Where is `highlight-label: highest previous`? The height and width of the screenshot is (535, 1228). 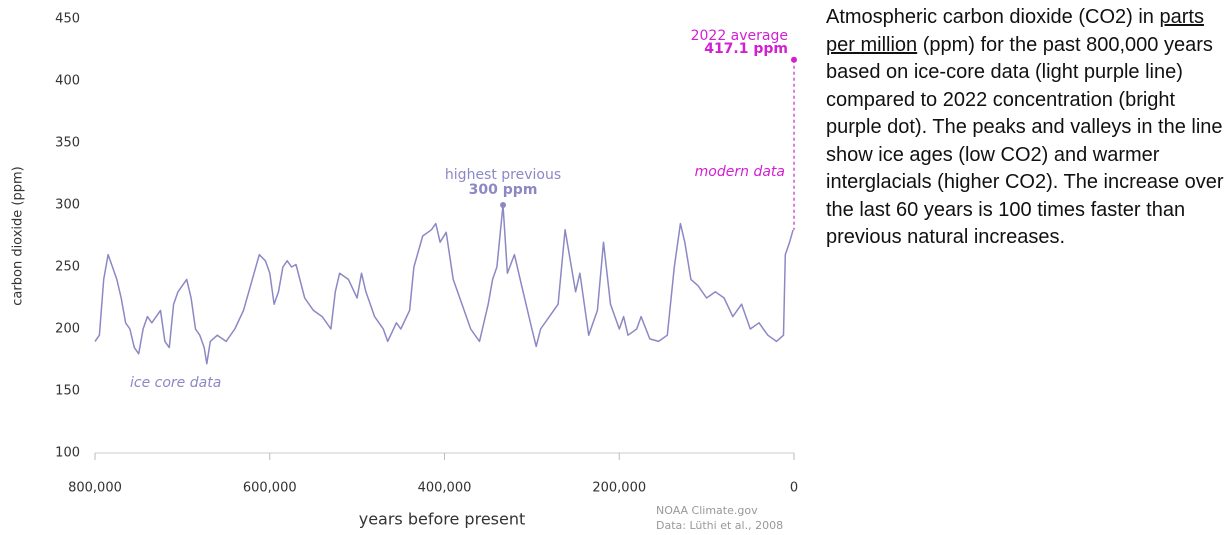
highlight-label: highest previous is located at coordinates (503, 175).